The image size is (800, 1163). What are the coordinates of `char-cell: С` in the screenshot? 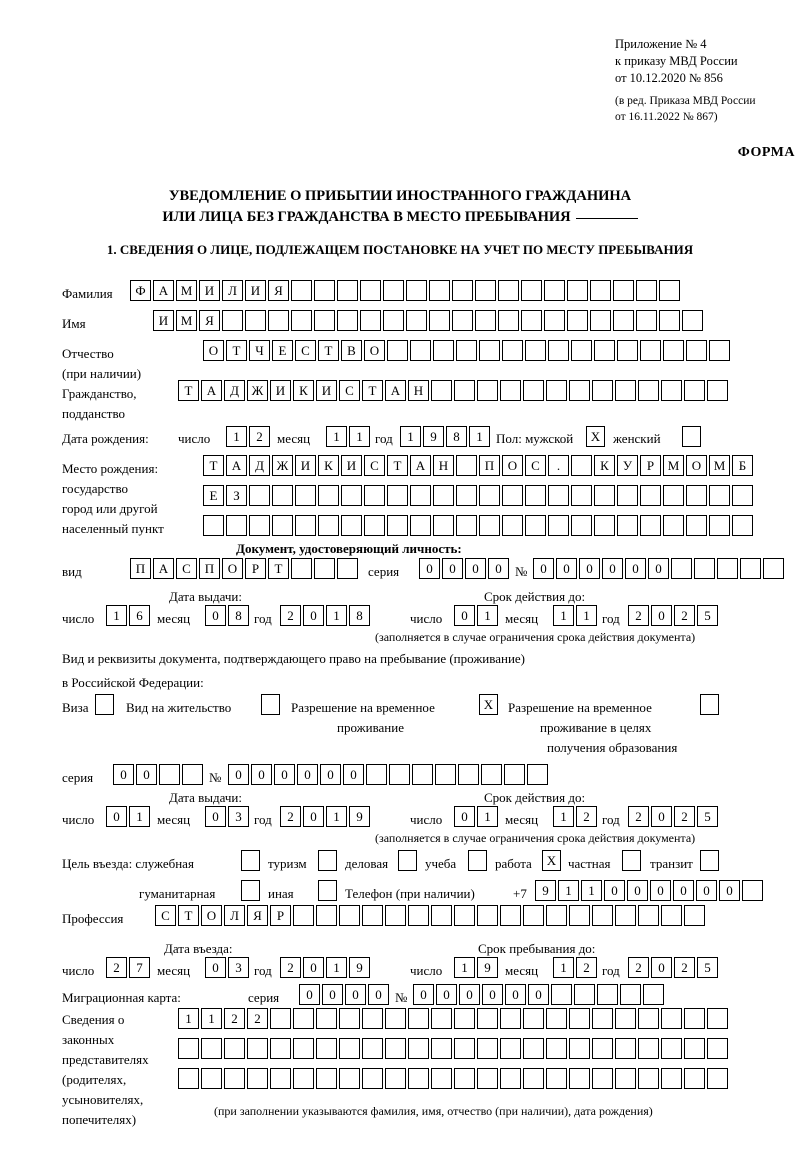 It's located at (186, 568).